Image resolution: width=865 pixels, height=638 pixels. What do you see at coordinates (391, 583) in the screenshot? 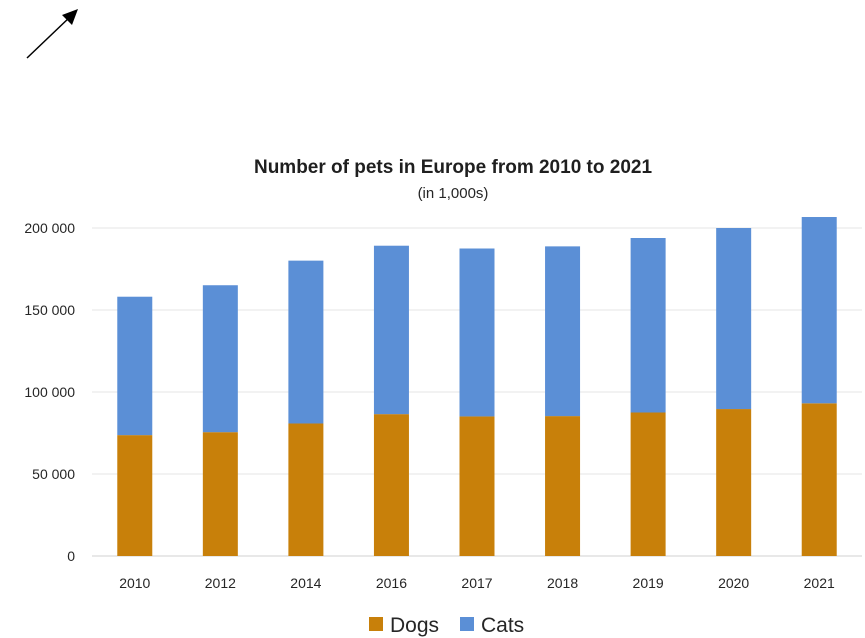
I see `x-tick-label: 2016` at bounding box center [391, 583].